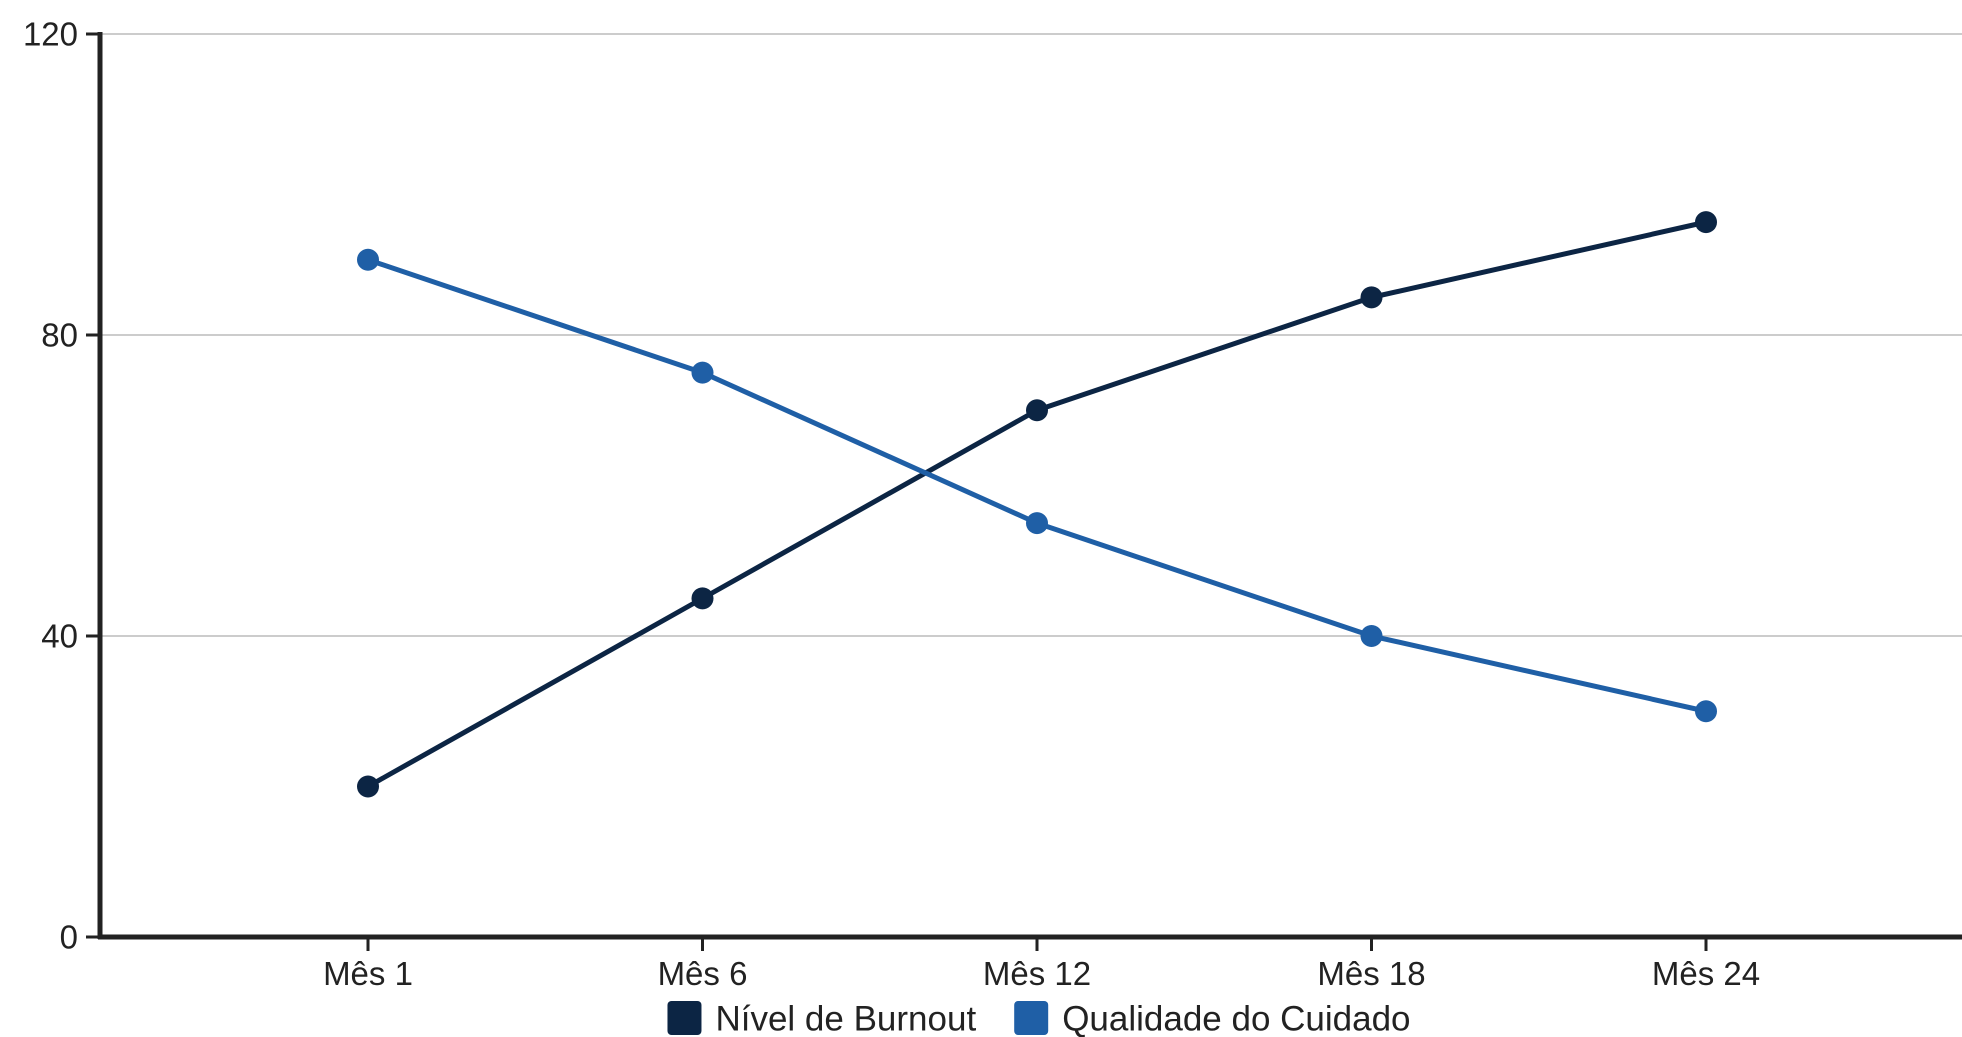 This screenshot has width=1962, height=1037. What do you see at coordinates (1371, 973) in the screenshot?
I see `x-tick-label: Mês 18` at bounding box center [1371, 973].